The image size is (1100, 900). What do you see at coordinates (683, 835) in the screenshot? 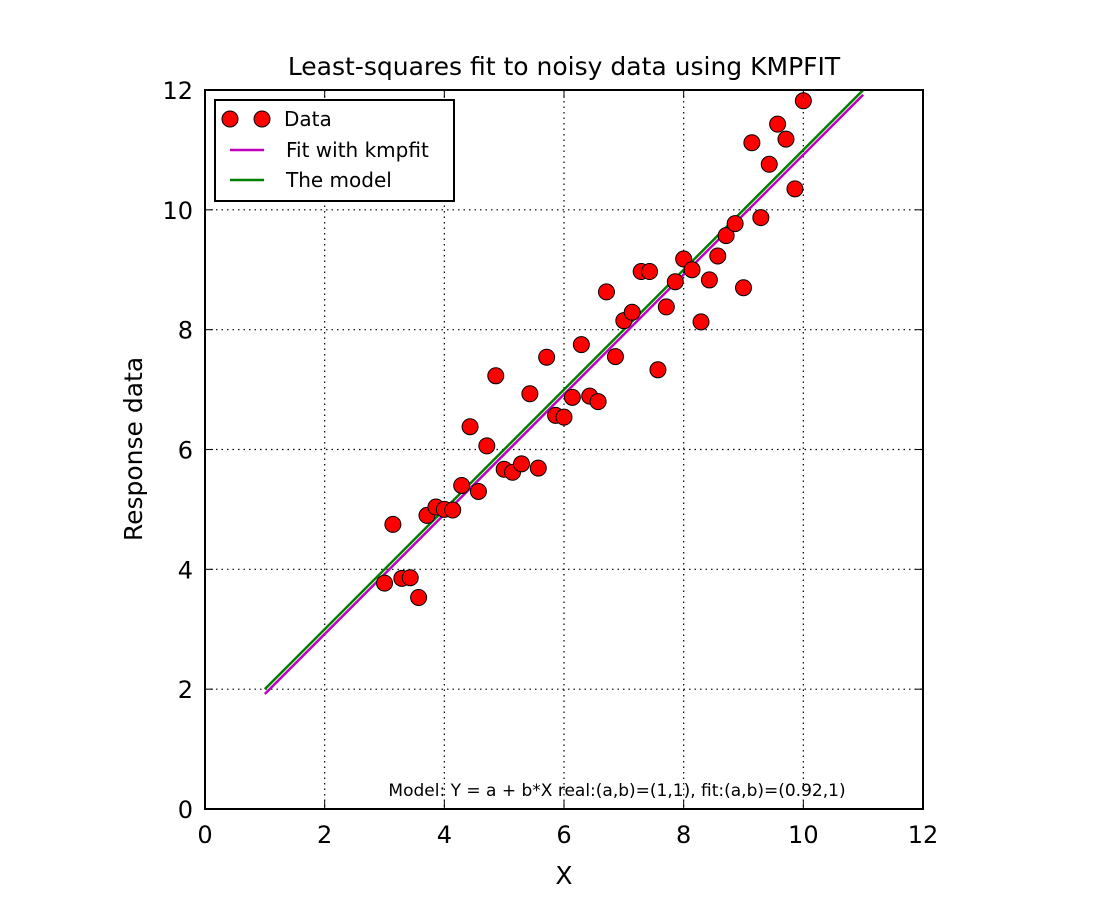
I see `x-tick-label-4: 8` at bounding box center [683, 835].